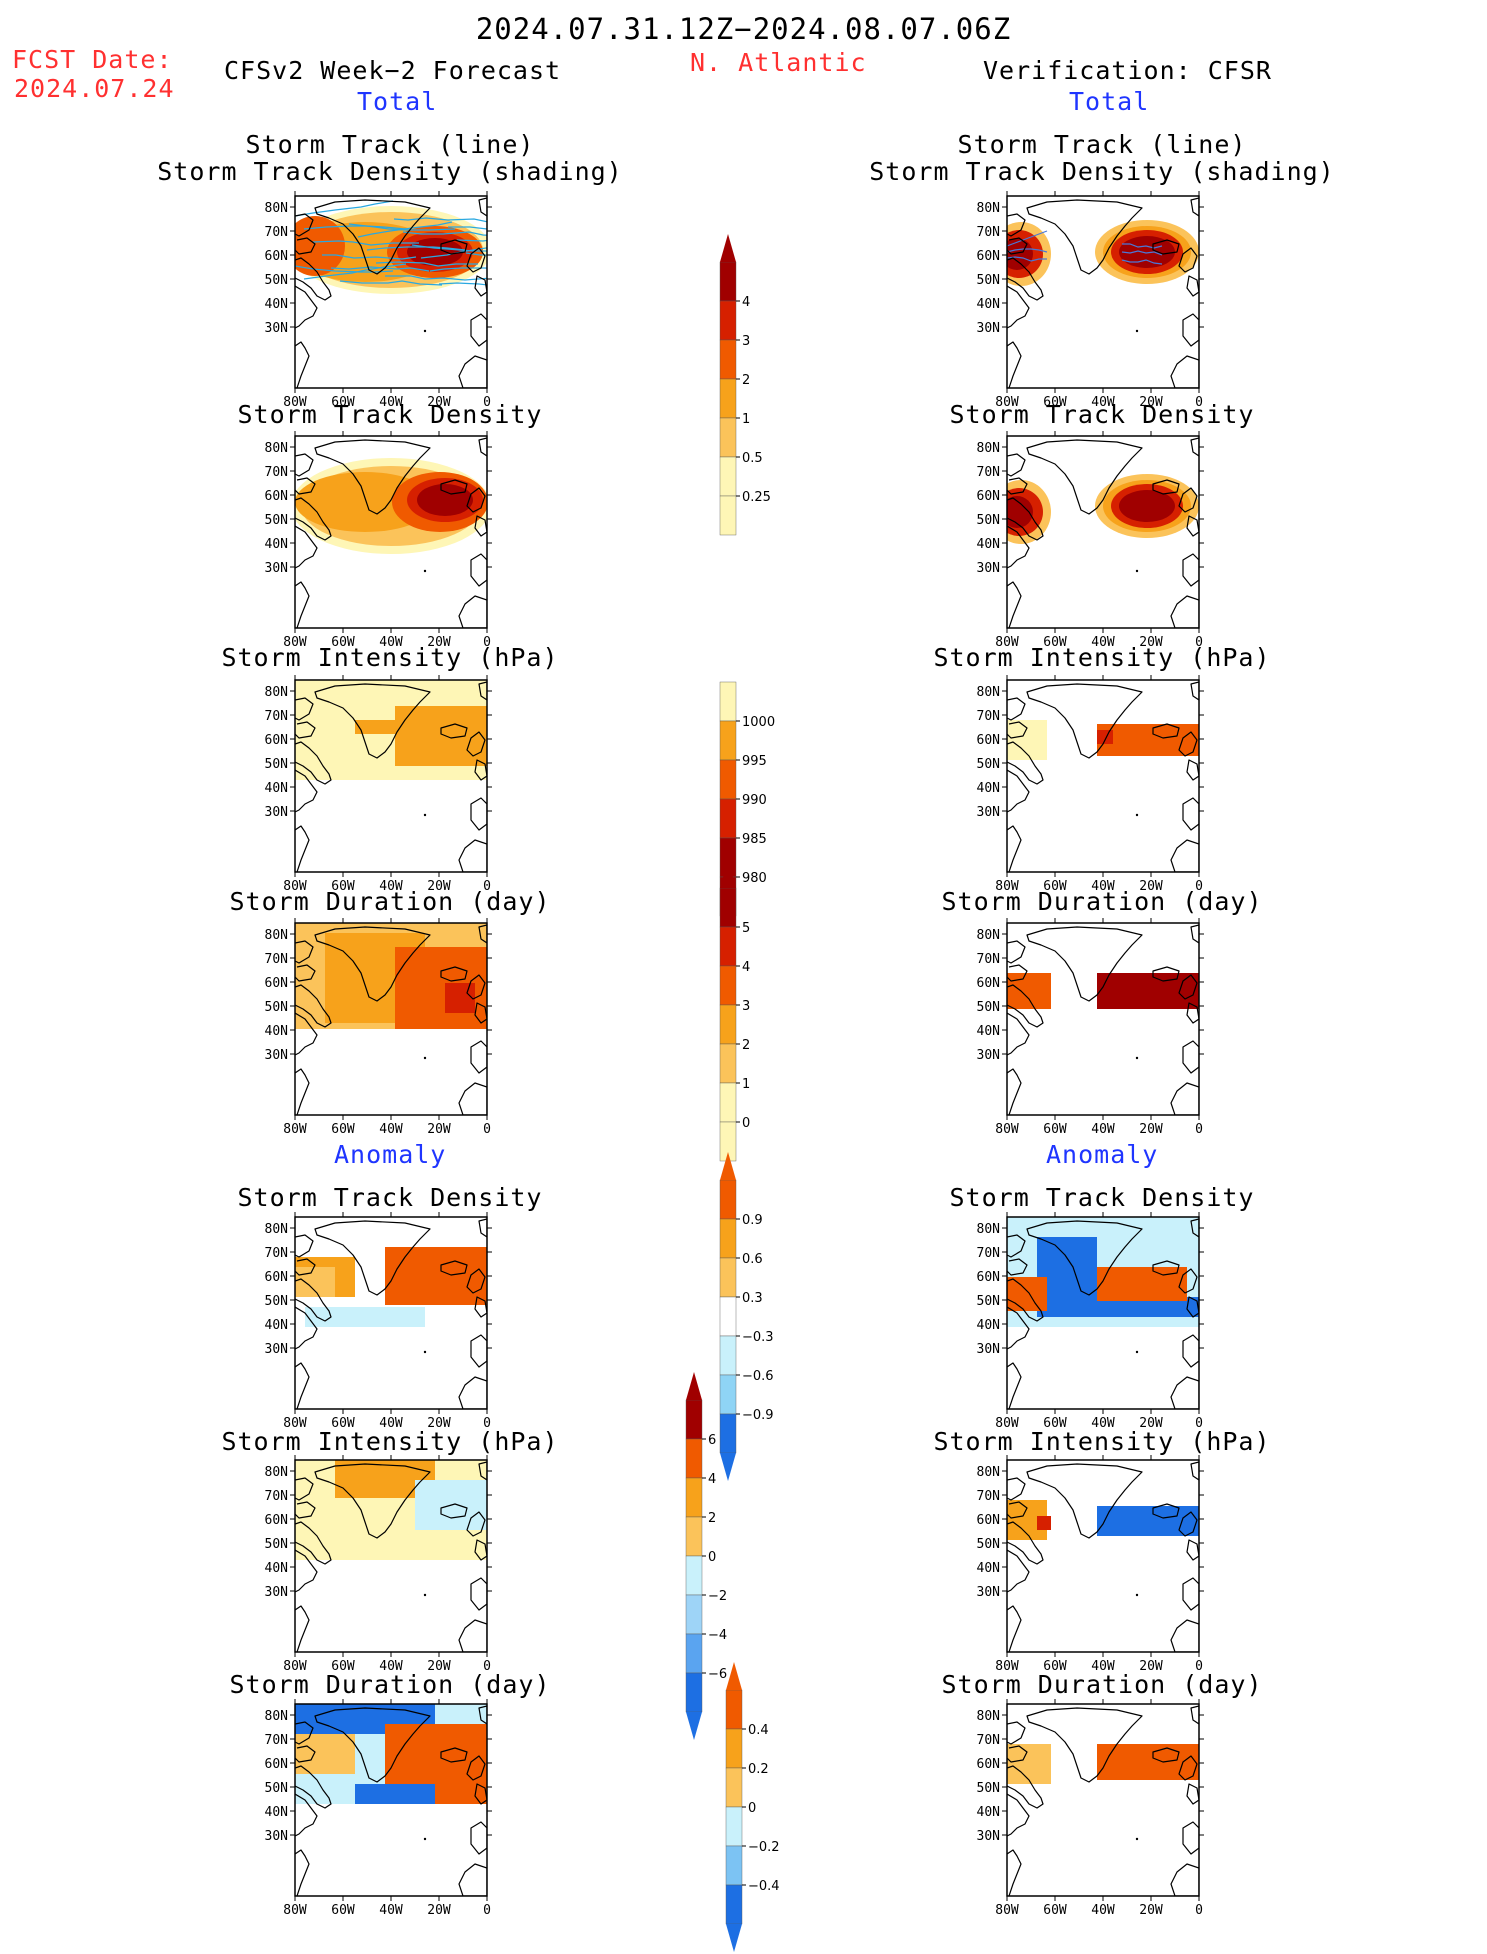 The image size is (1487, 1954). I want to click on vf-anom-intensity-map-svg: 80N 70N 60N 50N 40N 30N 80W 60W 40W 20W 0, so click(1090, 1564).